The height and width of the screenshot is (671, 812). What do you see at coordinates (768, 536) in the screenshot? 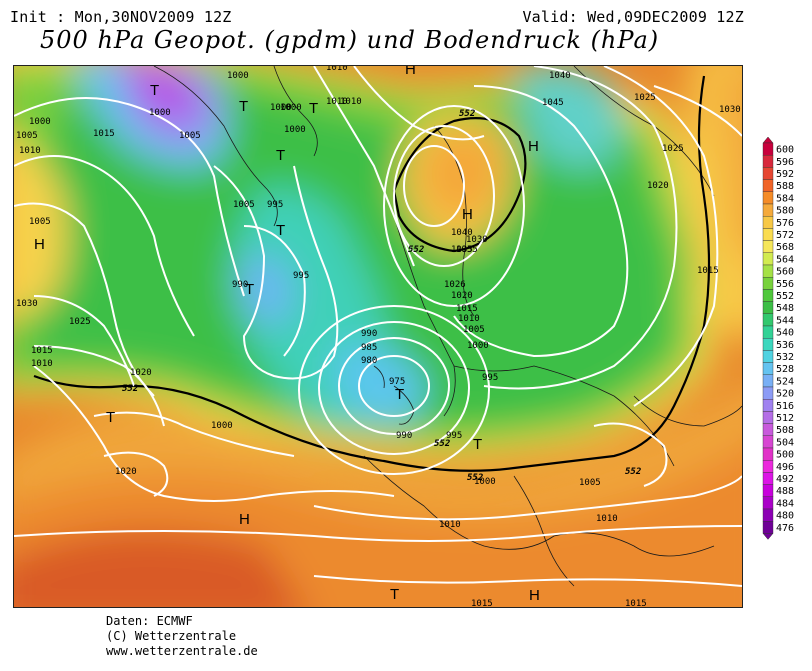
I see `legend-cap-bottom` at bounding box center [768, 536].